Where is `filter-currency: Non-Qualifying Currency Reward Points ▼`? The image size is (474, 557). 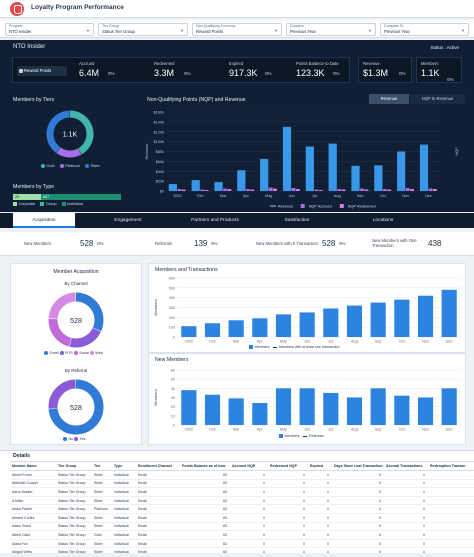 filter-currency: Non-Qualifying Currency Reward Points ▼ is located at coordinates (237, 29).